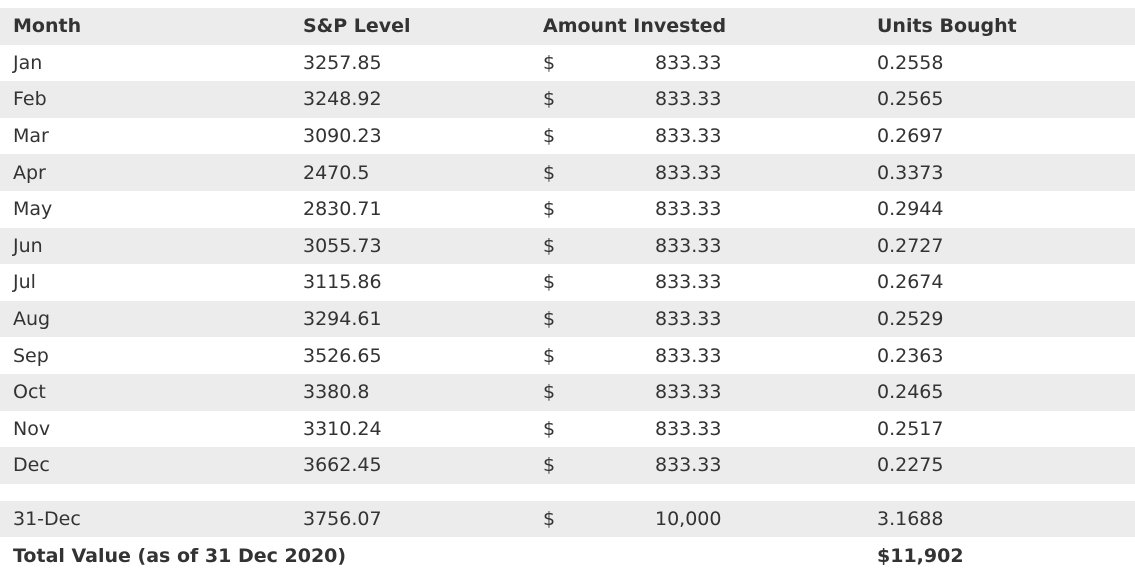 This screenshot has width=1135, height=580. I want to click on table-row: Mar 3090.23 $833.33 0.2697, so click(567, 136).